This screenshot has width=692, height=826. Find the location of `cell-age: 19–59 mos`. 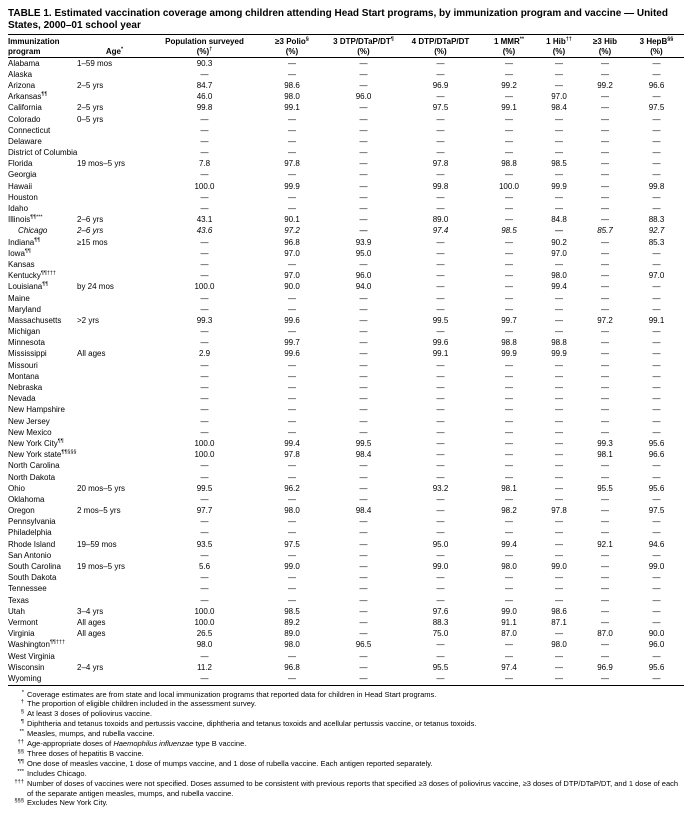

cell-age: 19–59 mos is located at coordinates (97, 544).